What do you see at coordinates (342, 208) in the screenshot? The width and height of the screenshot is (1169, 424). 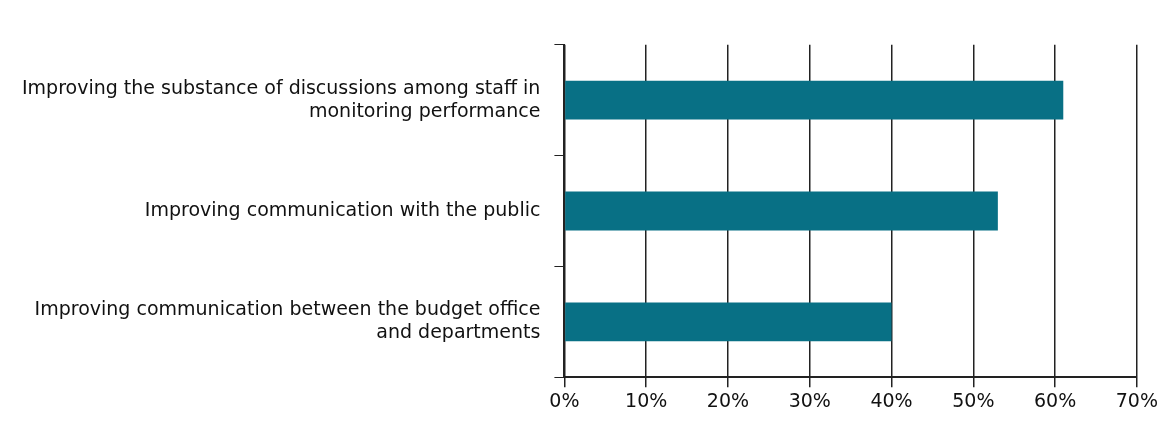 I see `y-tick-label: Improving communication with the public` at bounding box center [342, 208].